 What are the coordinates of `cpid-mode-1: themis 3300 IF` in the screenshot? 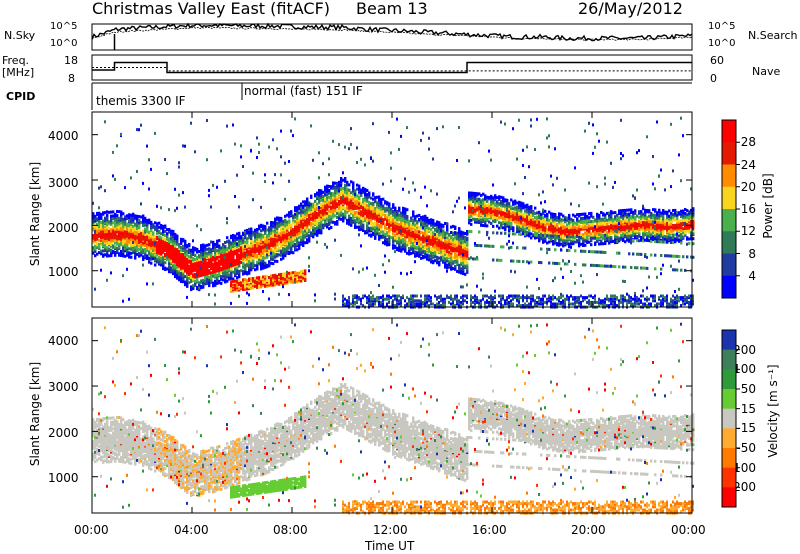 It's located at (141, 101).